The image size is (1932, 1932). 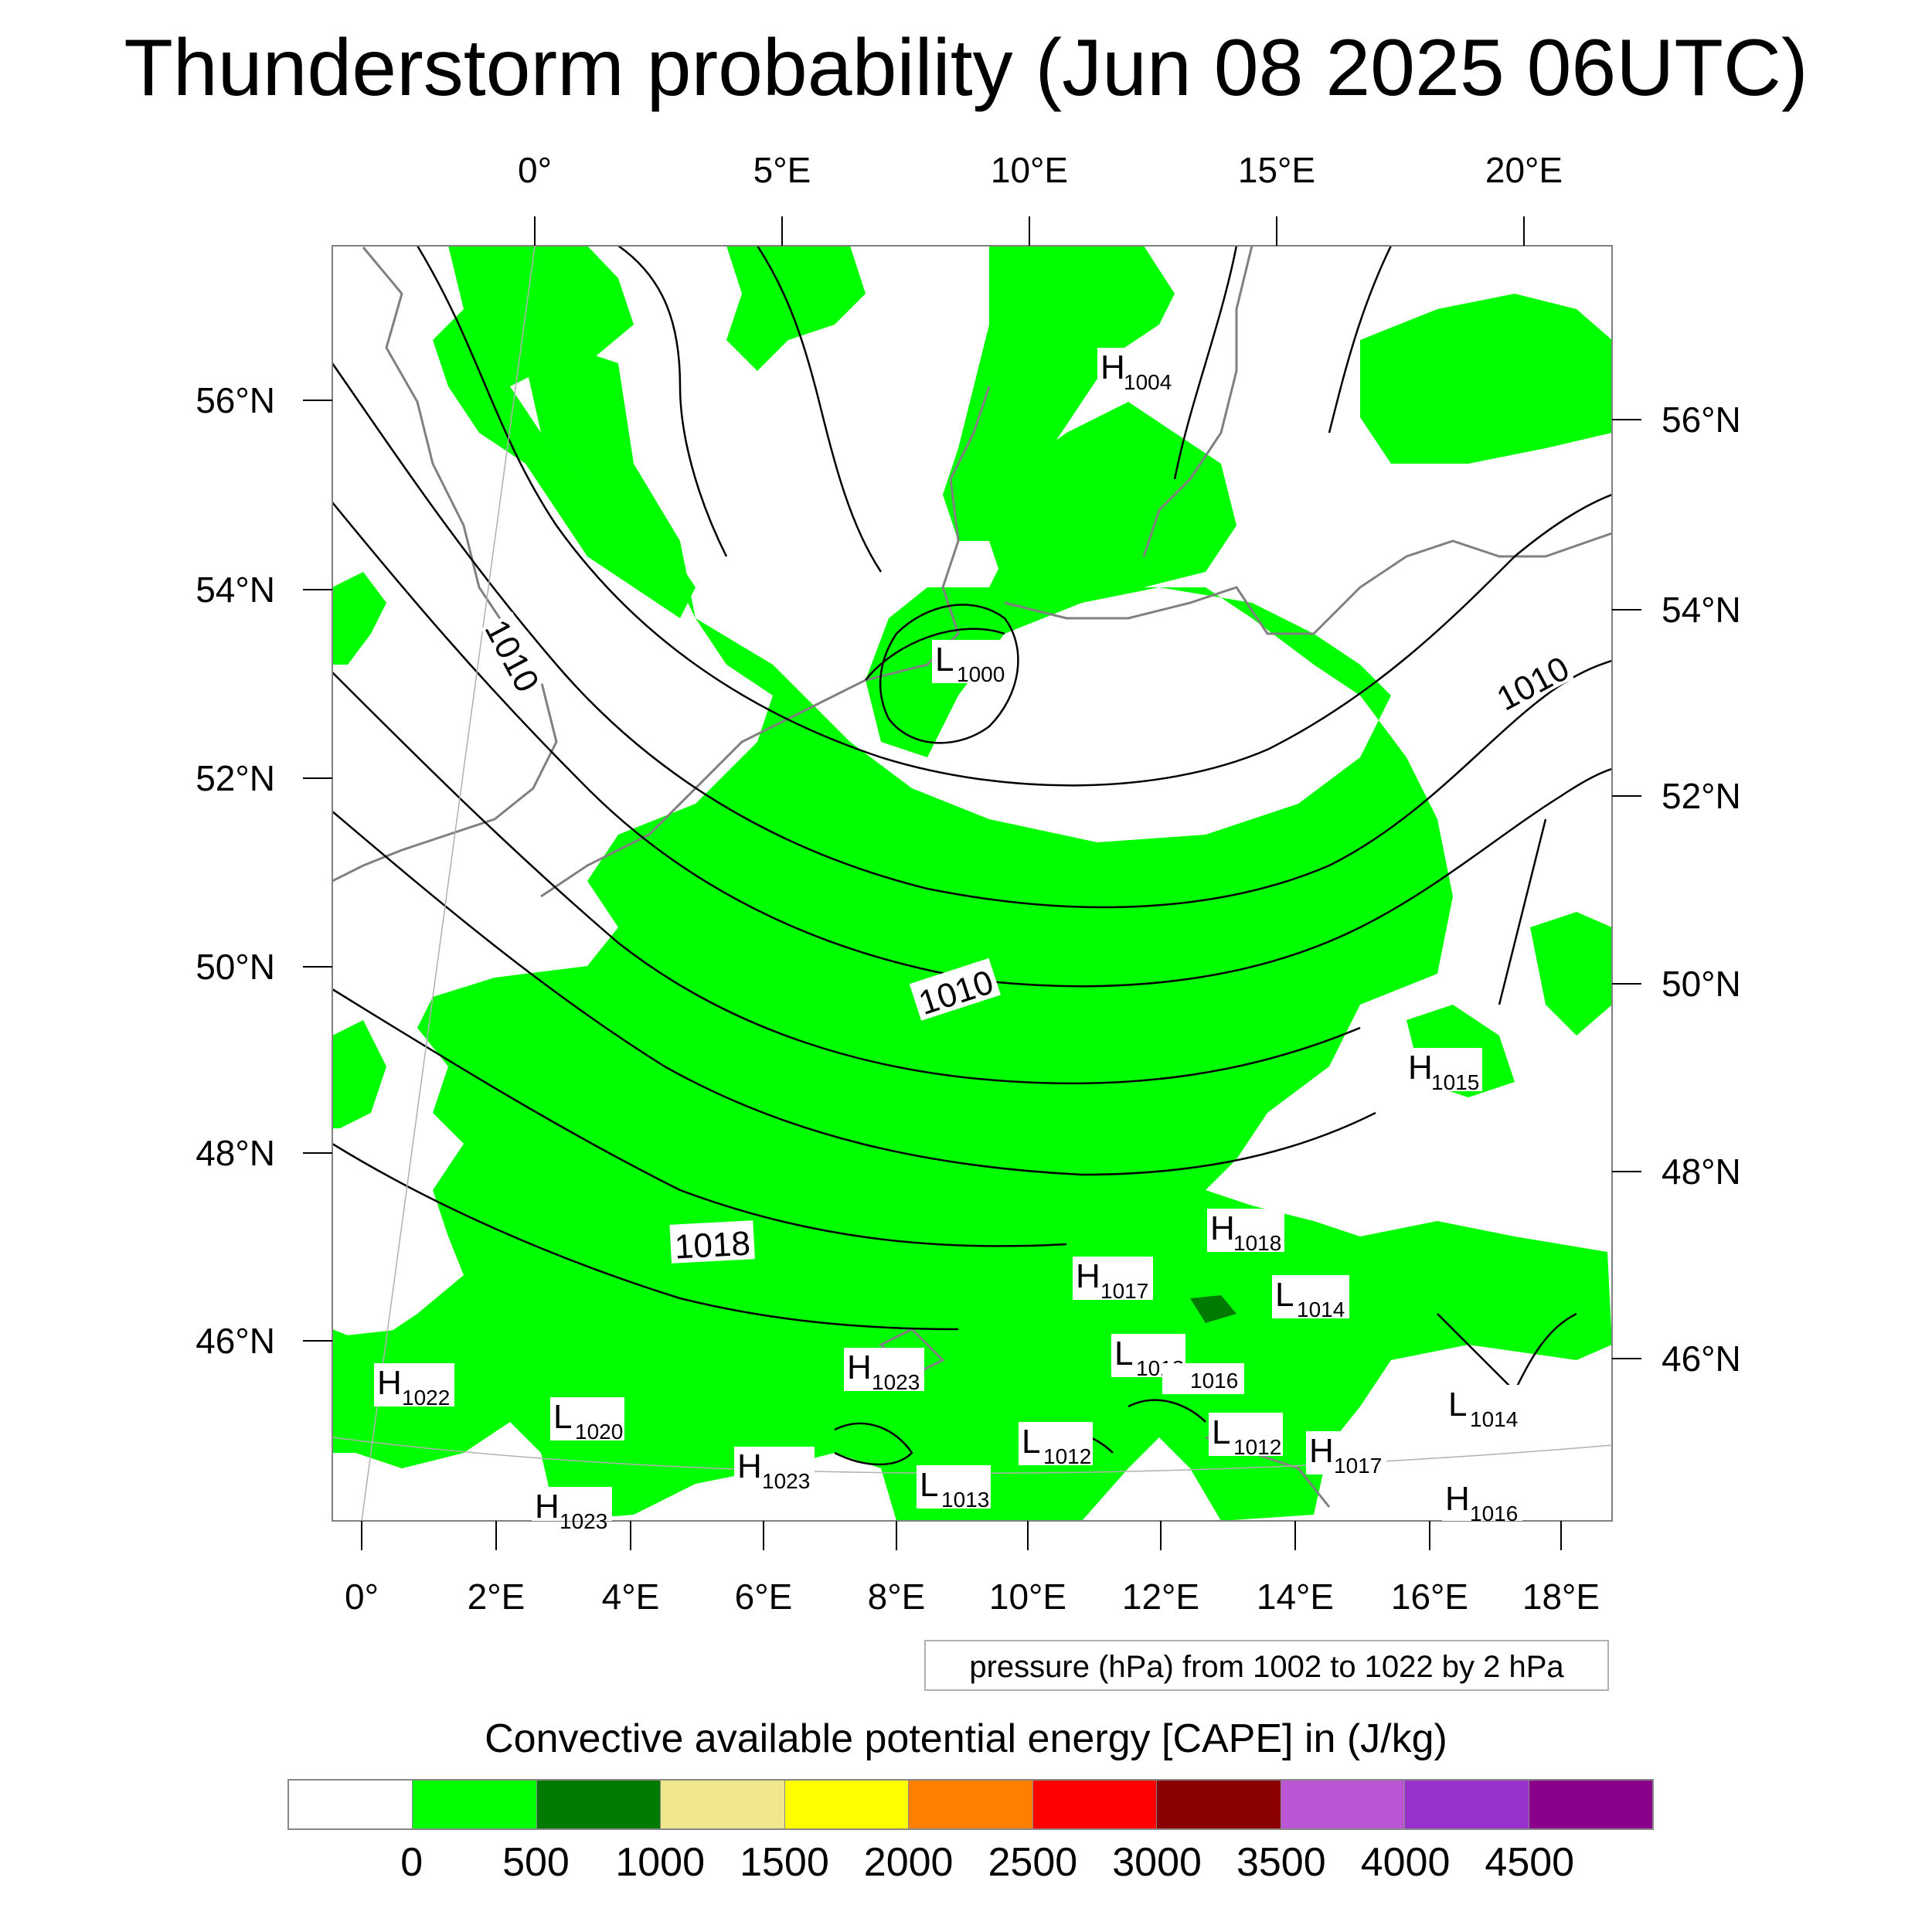 I want to click on colorbar-label: 1500, so click(x=784, y=1863).